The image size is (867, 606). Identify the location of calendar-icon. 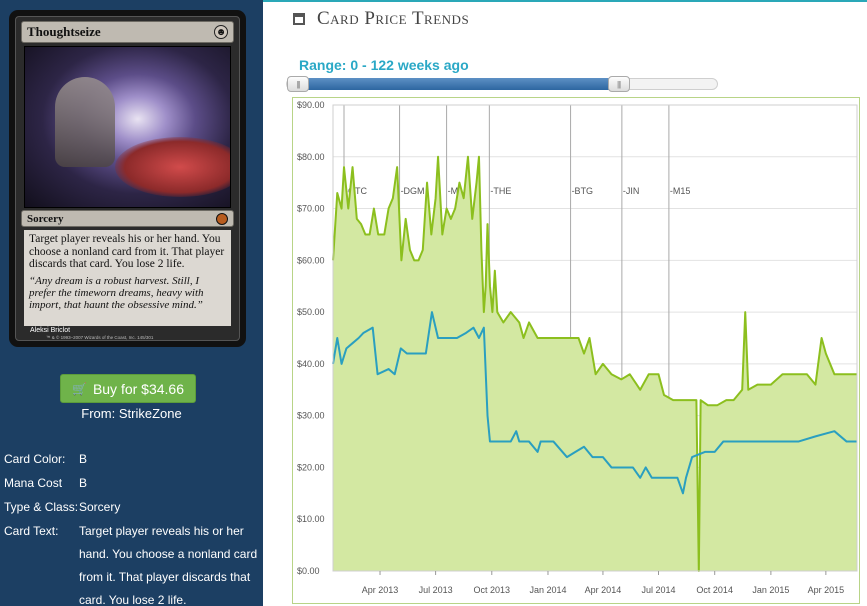
(299, 19).